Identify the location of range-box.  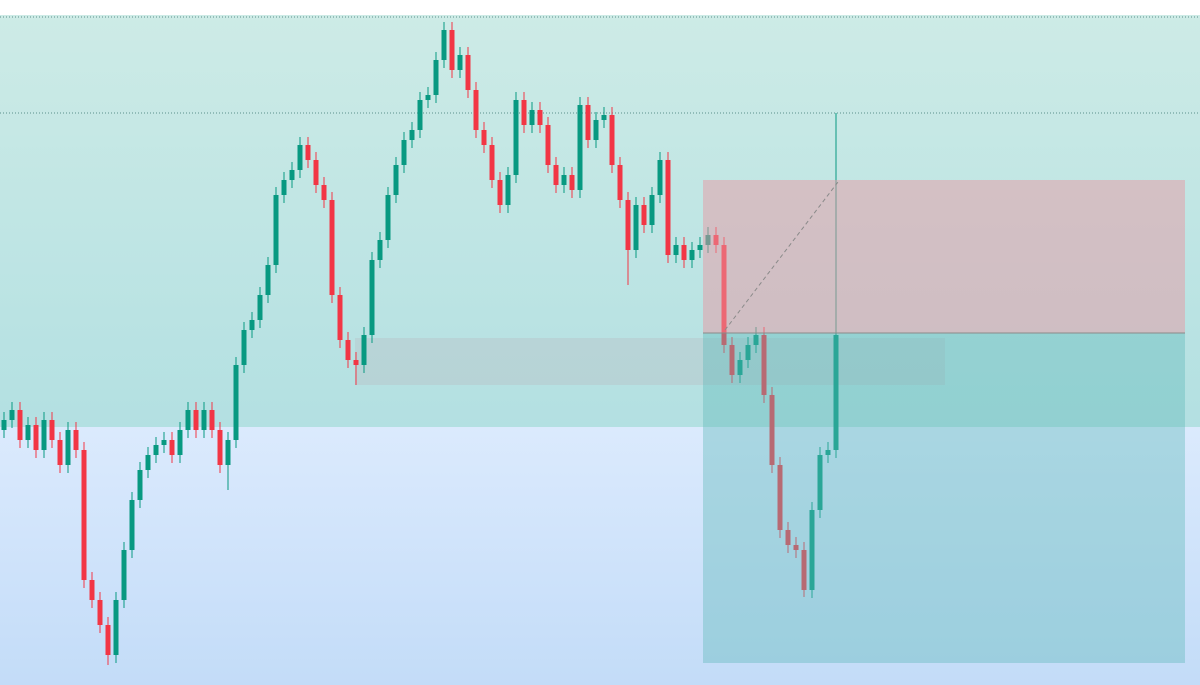
(650, 361).